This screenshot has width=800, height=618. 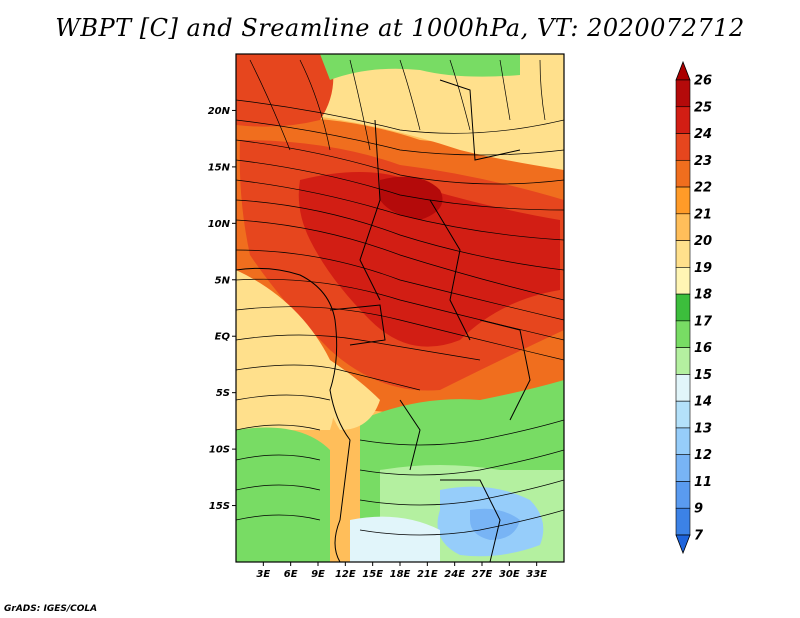 I want to click on colorbar-max-arrow, so click(x=683, y=70).